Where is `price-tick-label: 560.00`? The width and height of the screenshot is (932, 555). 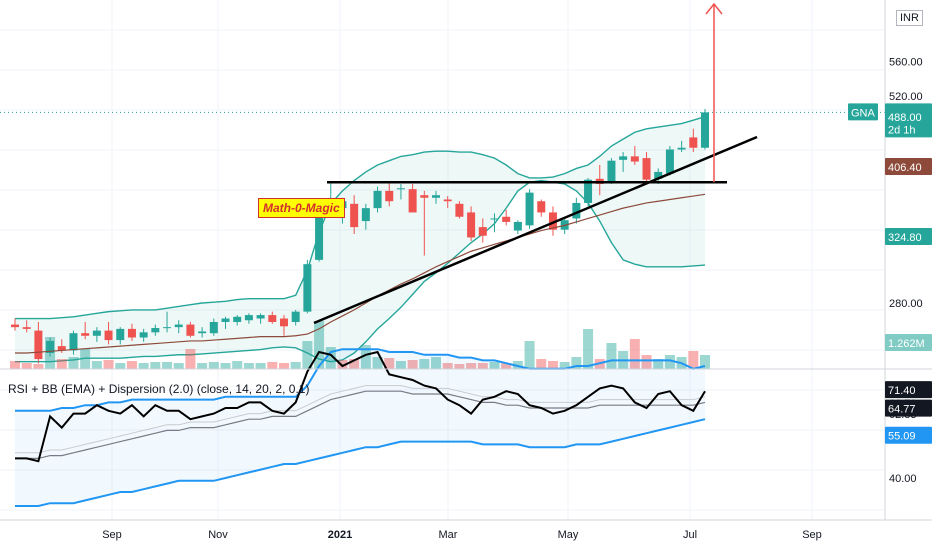
price-tick-label: 560.00 is located at coordinates (906, 63).